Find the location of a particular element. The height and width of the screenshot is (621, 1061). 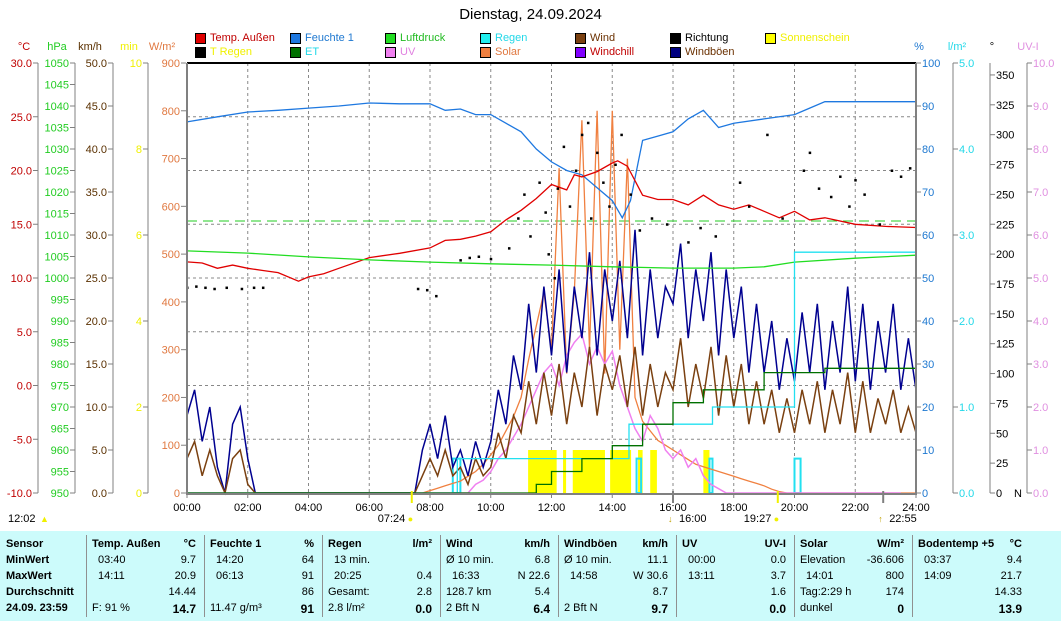

axis-tick-label-press: 960 is located at coordinates (60, 451).